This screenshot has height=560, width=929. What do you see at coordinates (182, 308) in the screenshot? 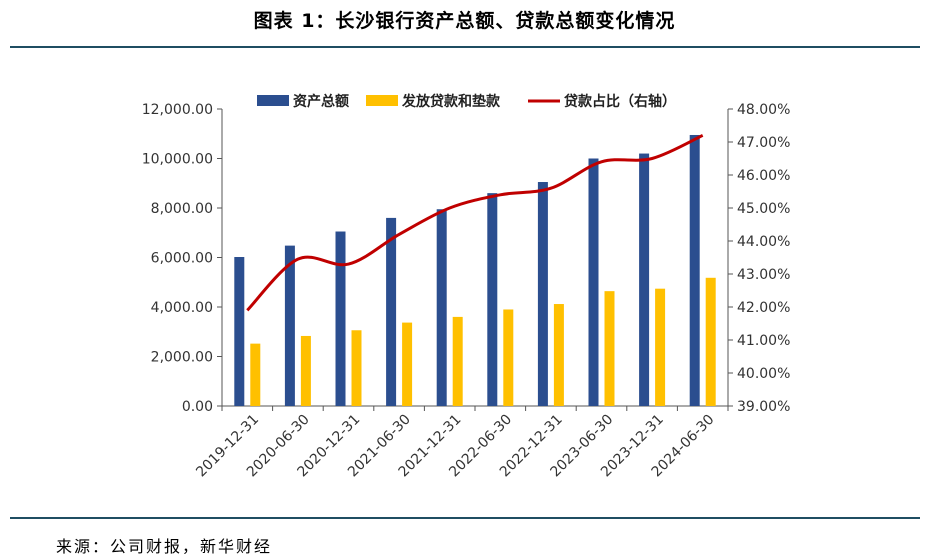
I see `left-tick-label: 4,000.00` at bounding box center [182, 308].